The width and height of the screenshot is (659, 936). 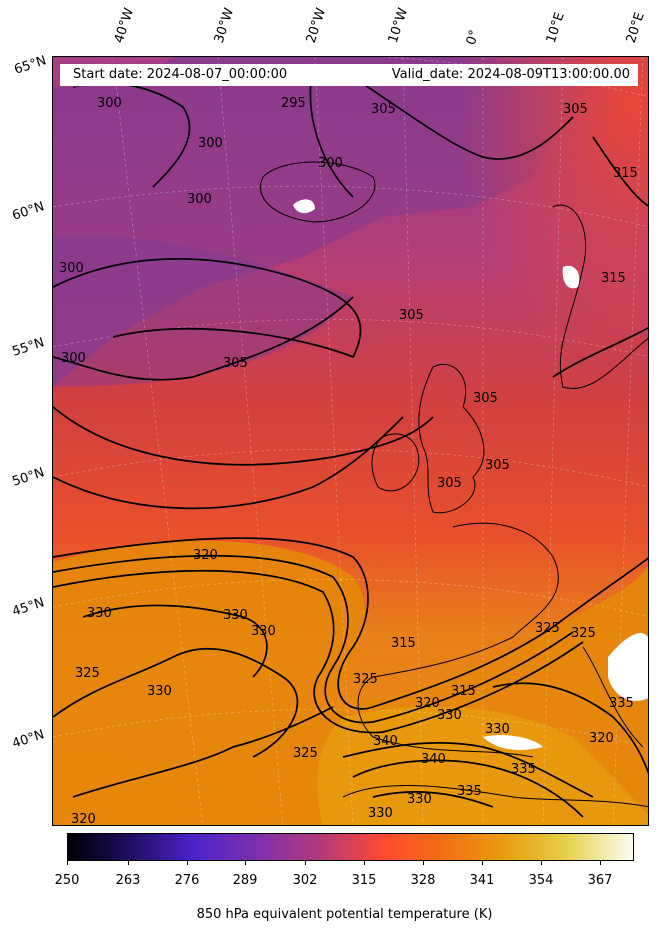 I want to click on italy, so click(x=613, y=697).